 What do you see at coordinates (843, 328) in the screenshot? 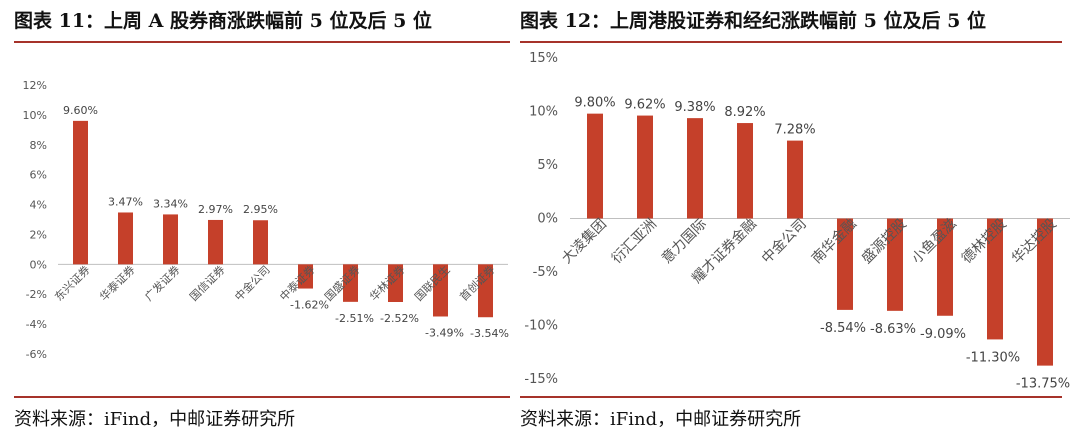
I see `data-label: -8.54%` at bounding box center [843, 328].